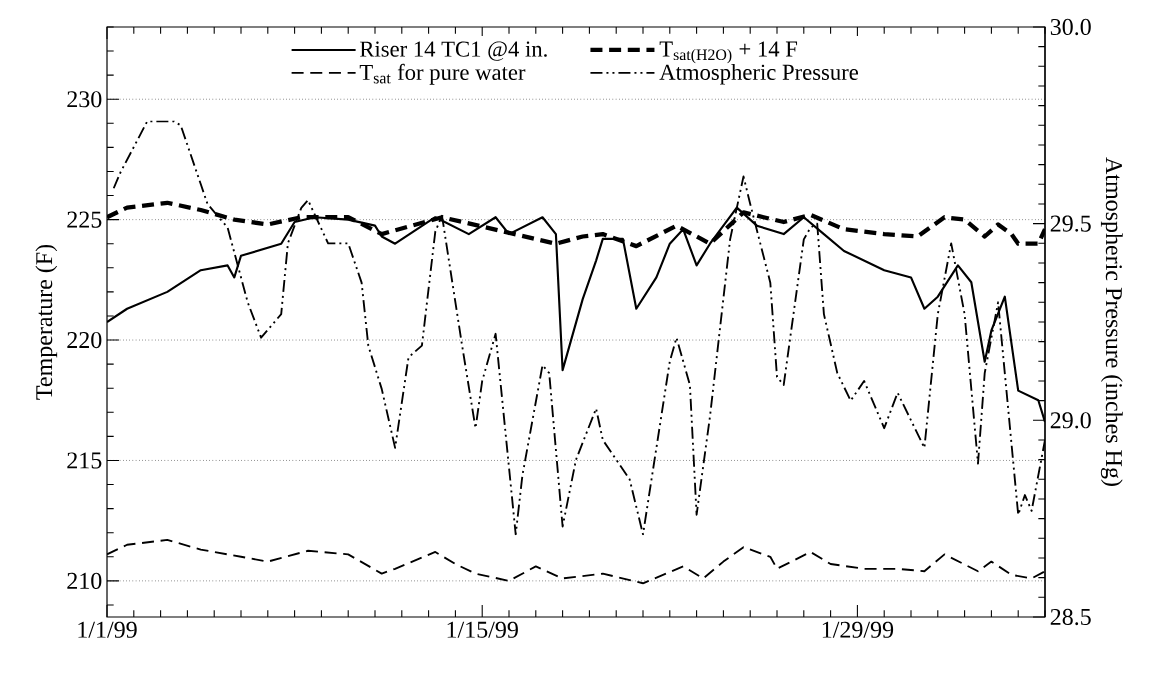 The height and width of the screenshot is (673, 1150). I want to click on x-tick-label: 1/29/99, so click(858, 629).